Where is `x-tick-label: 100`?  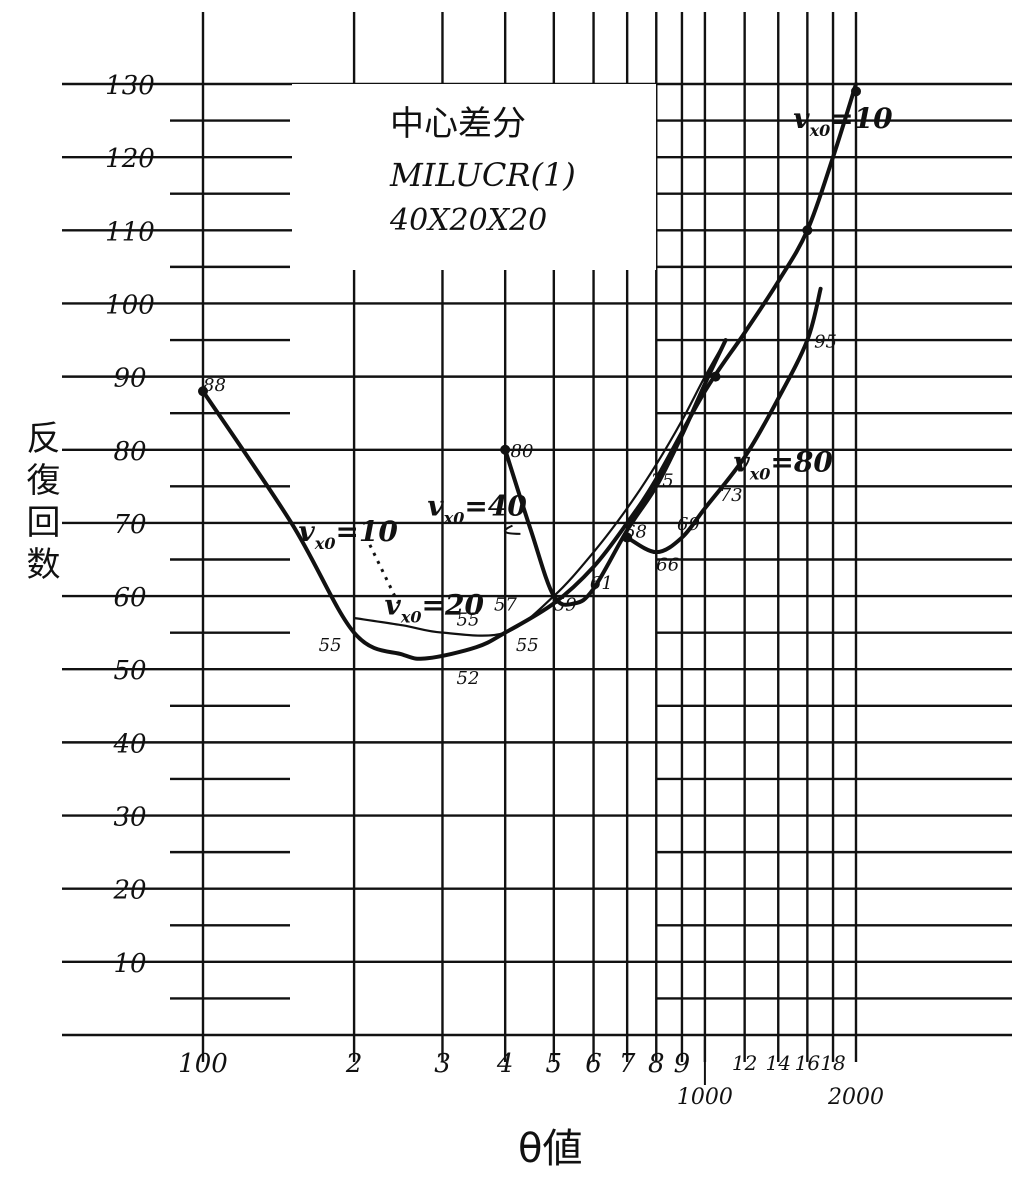 x-tick-label: 100 is located at coordinates (203, 1064).